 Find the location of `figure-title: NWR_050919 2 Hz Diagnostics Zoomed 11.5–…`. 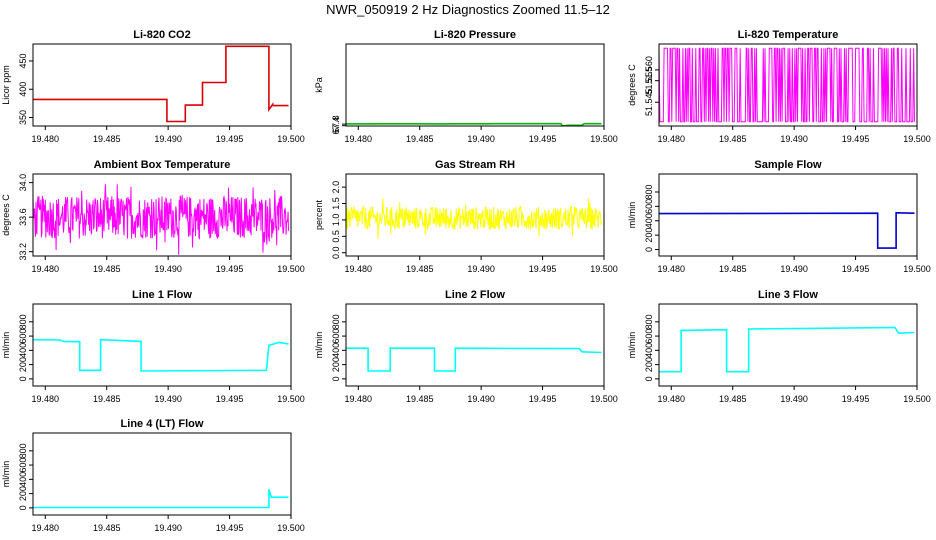

figure-title: NWR_050919 2 Hz Diagnostics Zoomed 11.5–… is located at coordinates (468, 9).